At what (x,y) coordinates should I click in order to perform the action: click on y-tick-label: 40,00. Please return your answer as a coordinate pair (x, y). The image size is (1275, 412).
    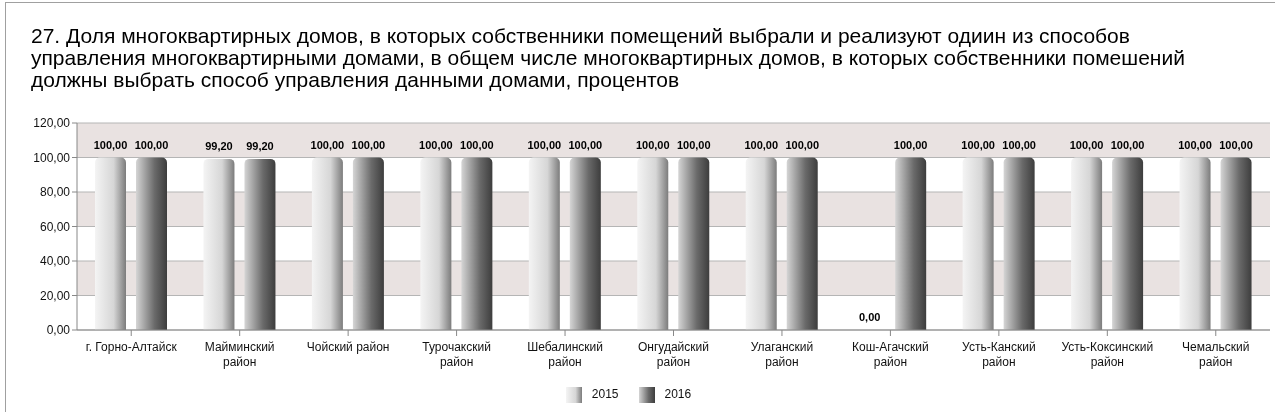
    Looking at the image, I should click on (55, 261).